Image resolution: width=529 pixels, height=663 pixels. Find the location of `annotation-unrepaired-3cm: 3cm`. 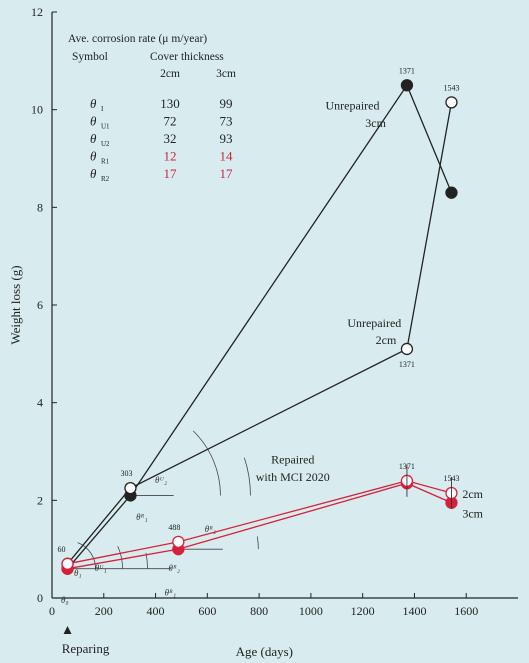

annotation-unrepaired-3cm: 3cm is located at coordinates (375, 123).